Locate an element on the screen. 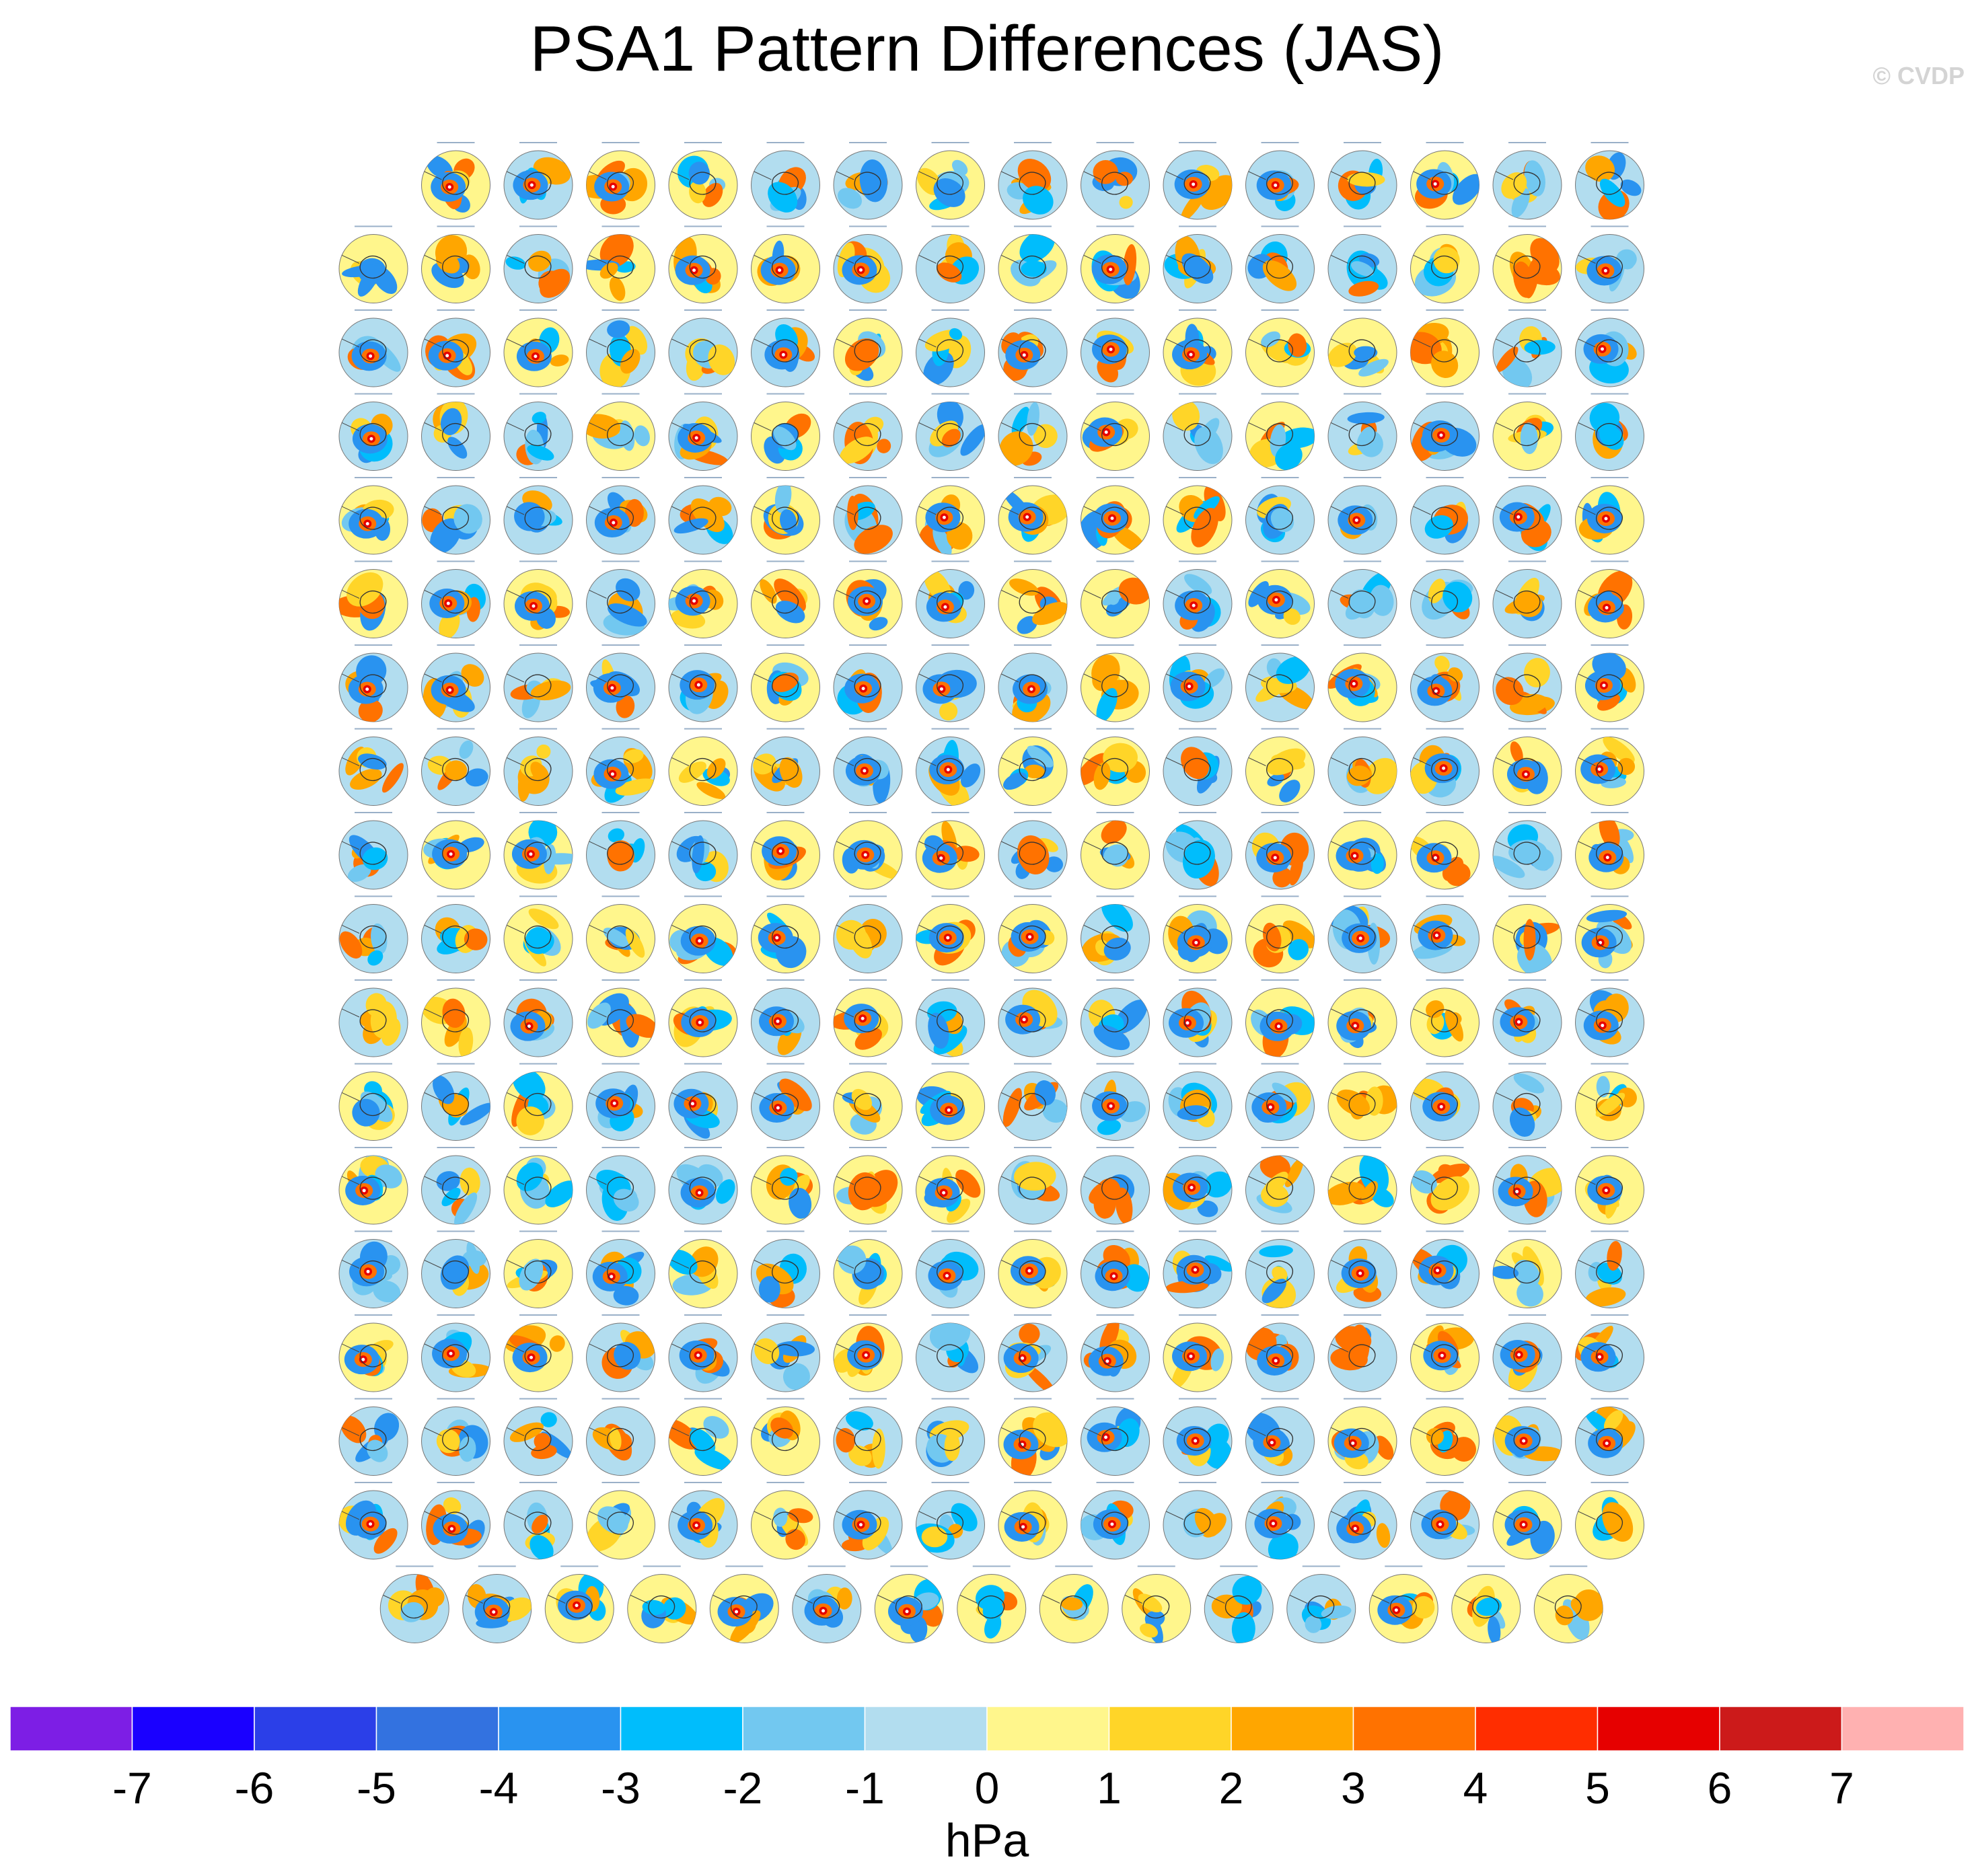  colorbar-tick-label: 3 is located at coordinates (1353, 1788).